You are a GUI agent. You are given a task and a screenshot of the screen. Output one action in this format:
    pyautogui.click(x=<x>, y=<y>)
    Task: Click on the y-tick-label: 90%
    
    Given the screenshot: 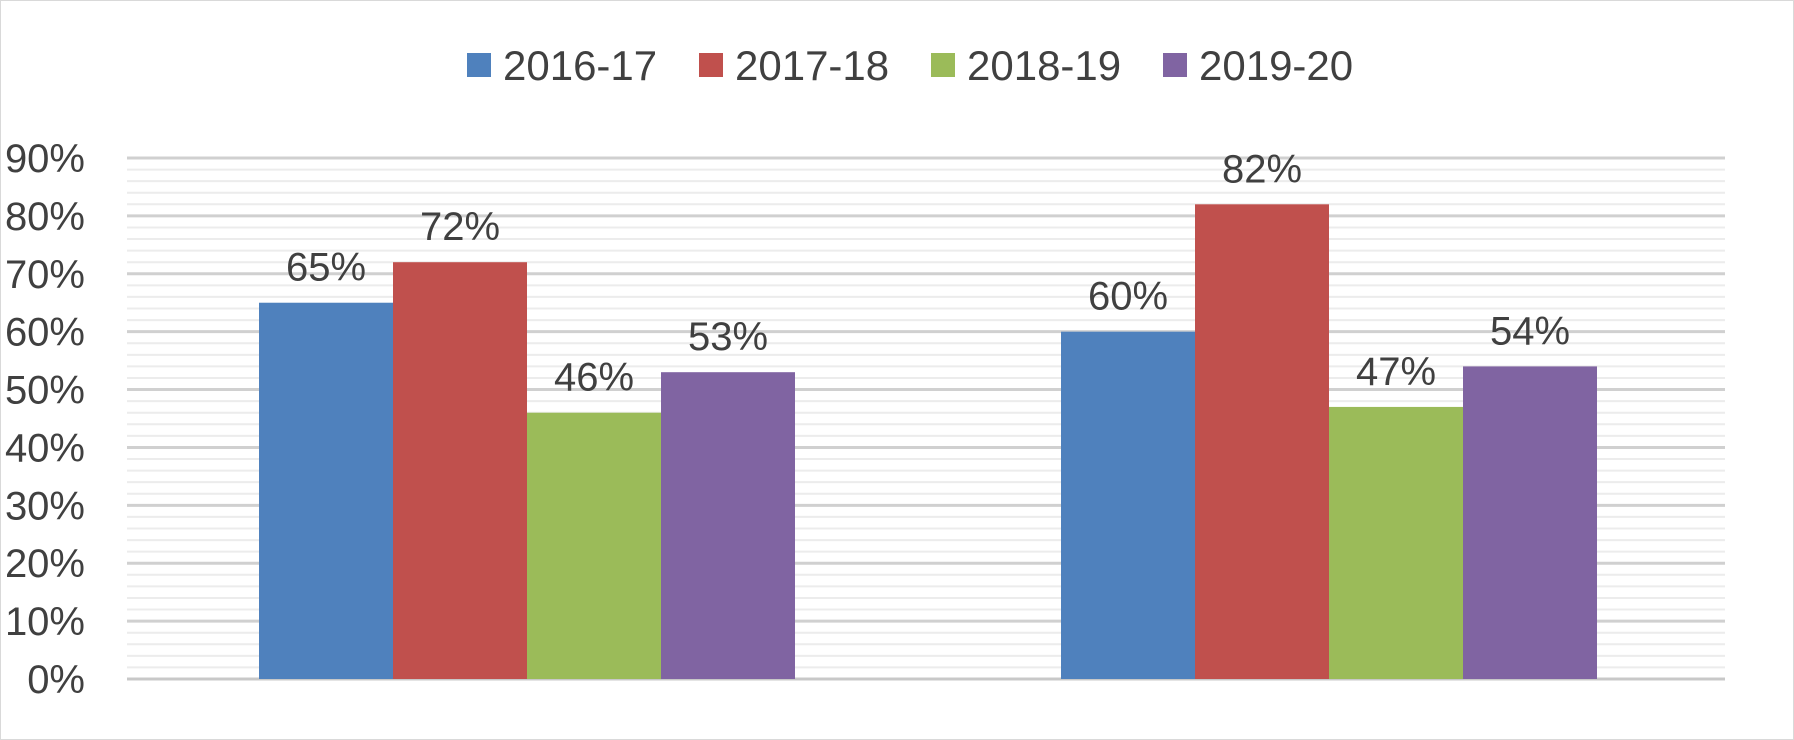 What is the action you would take?
    pyautogui.click(x=45, y=159)
    